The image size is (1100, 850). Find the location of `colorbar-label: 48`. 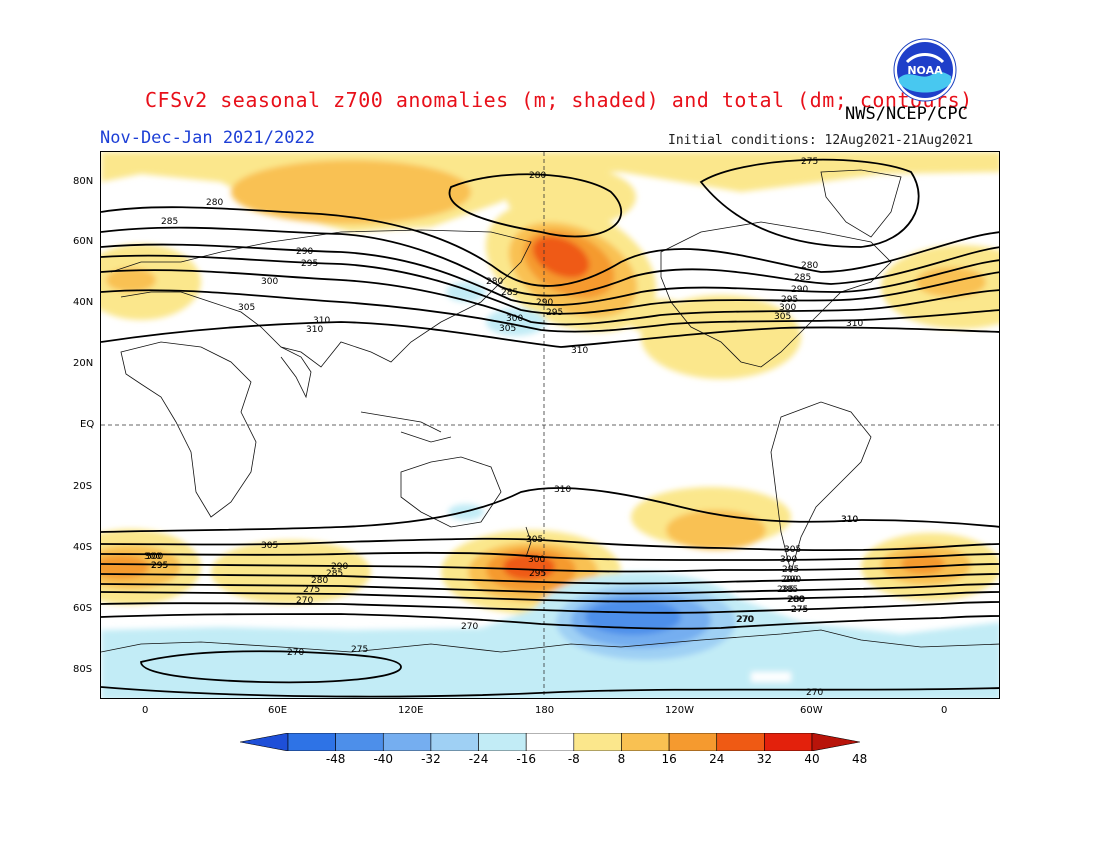

colorbar-label: 48 is located at coordinates (859, 759).